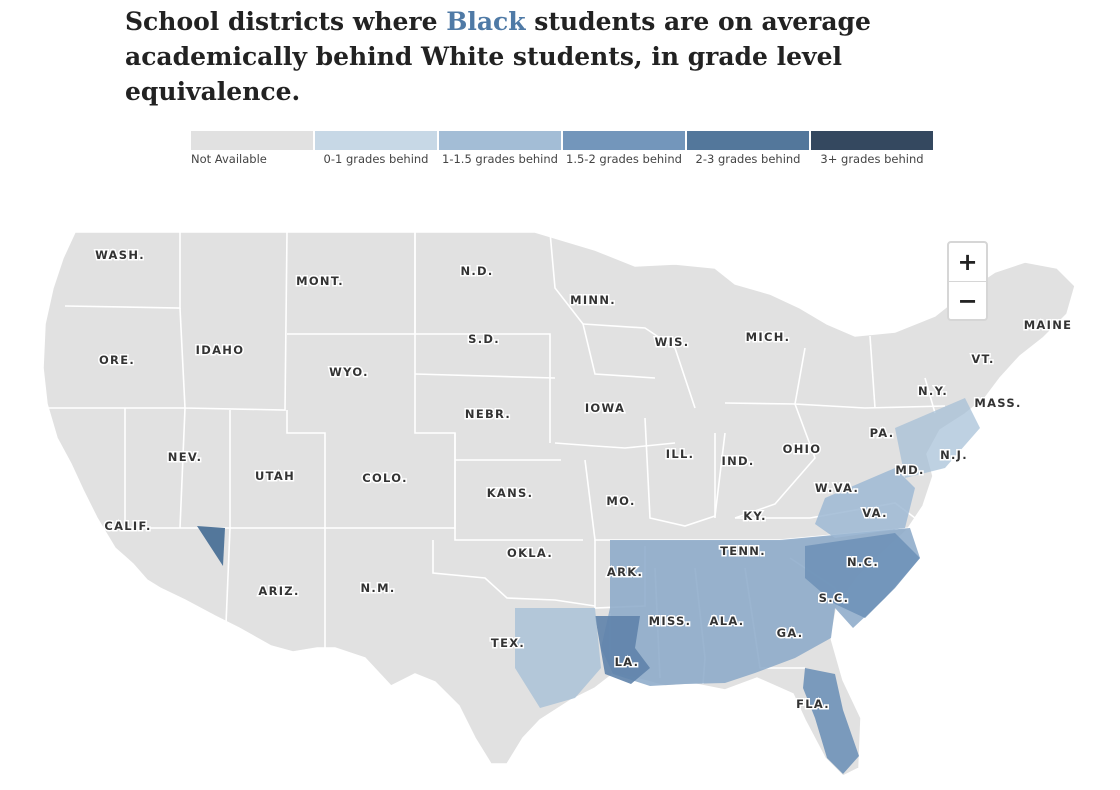 This screenshot has width=1120, height=790. I want to click on state-label: ARK., so click(625, 572).